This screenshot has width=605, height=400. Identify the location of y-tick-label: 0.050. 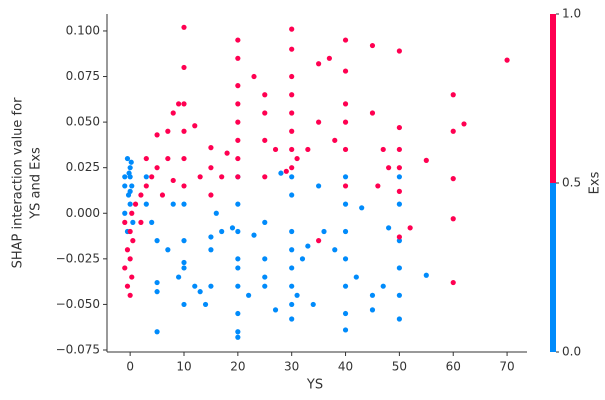
(83, 122).